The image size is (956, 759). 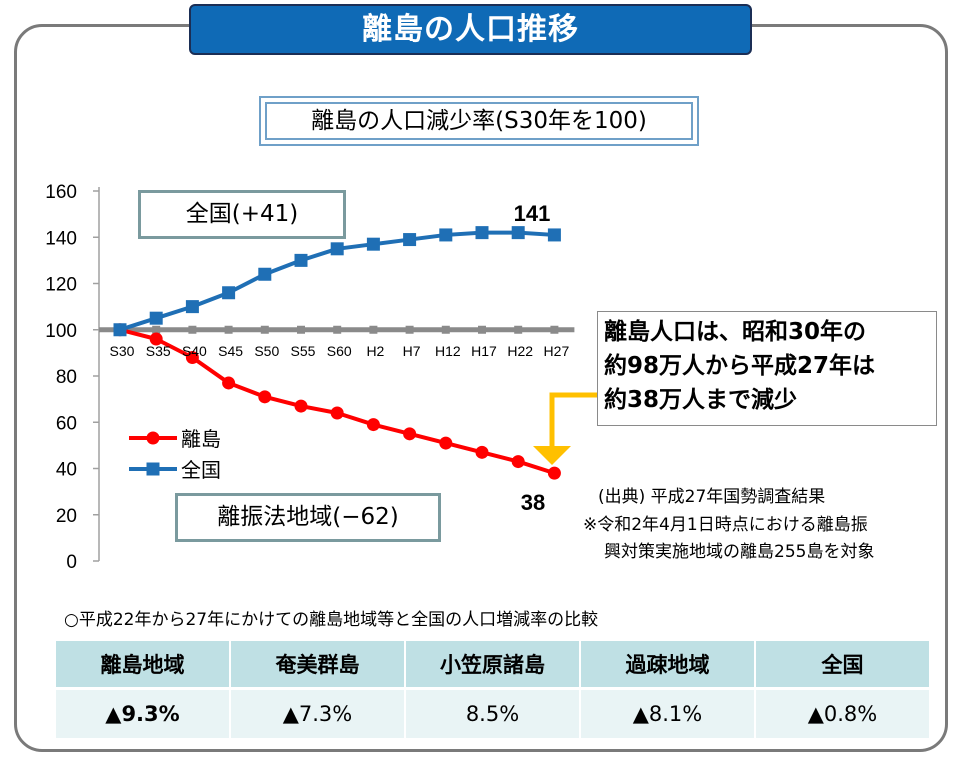 What do you see at coordinates (266, 351) in the screenshot?
I see `x-tick-label: S50` at bounding box center [266, 351].